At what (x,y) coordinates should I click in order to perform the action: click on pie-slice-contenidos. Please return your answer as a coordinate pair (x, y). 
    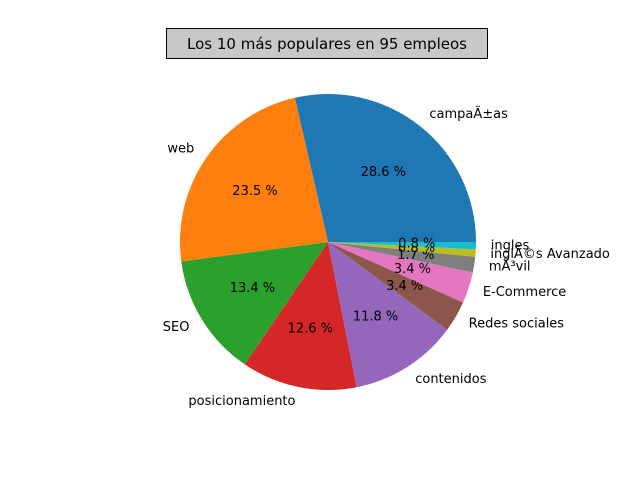
    Looking at the image, I should click on (388, 315).